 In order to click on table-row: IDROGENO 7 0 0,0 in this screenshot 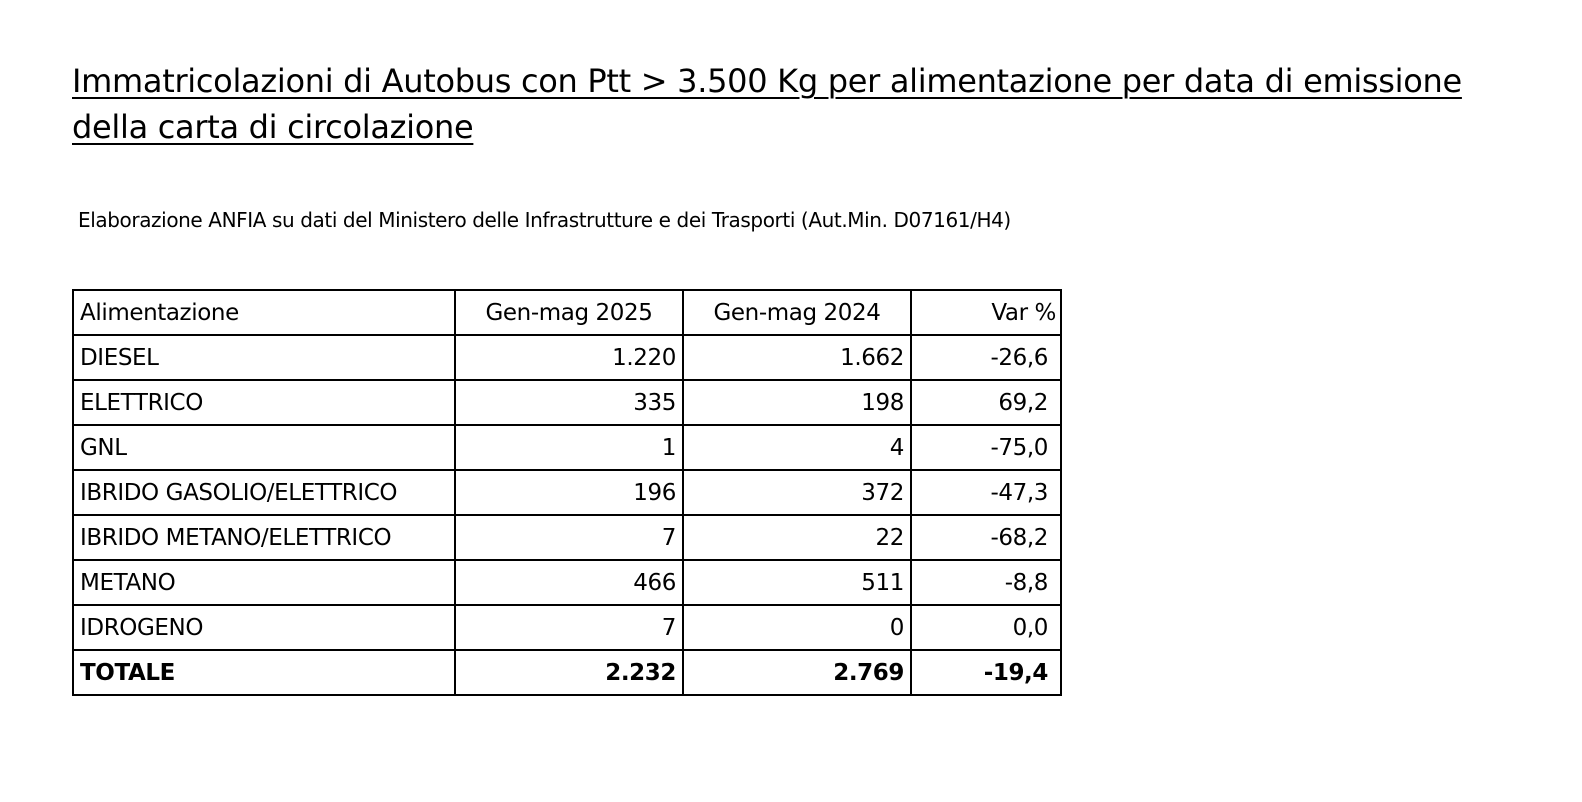, I will do `click(567, 627)`.